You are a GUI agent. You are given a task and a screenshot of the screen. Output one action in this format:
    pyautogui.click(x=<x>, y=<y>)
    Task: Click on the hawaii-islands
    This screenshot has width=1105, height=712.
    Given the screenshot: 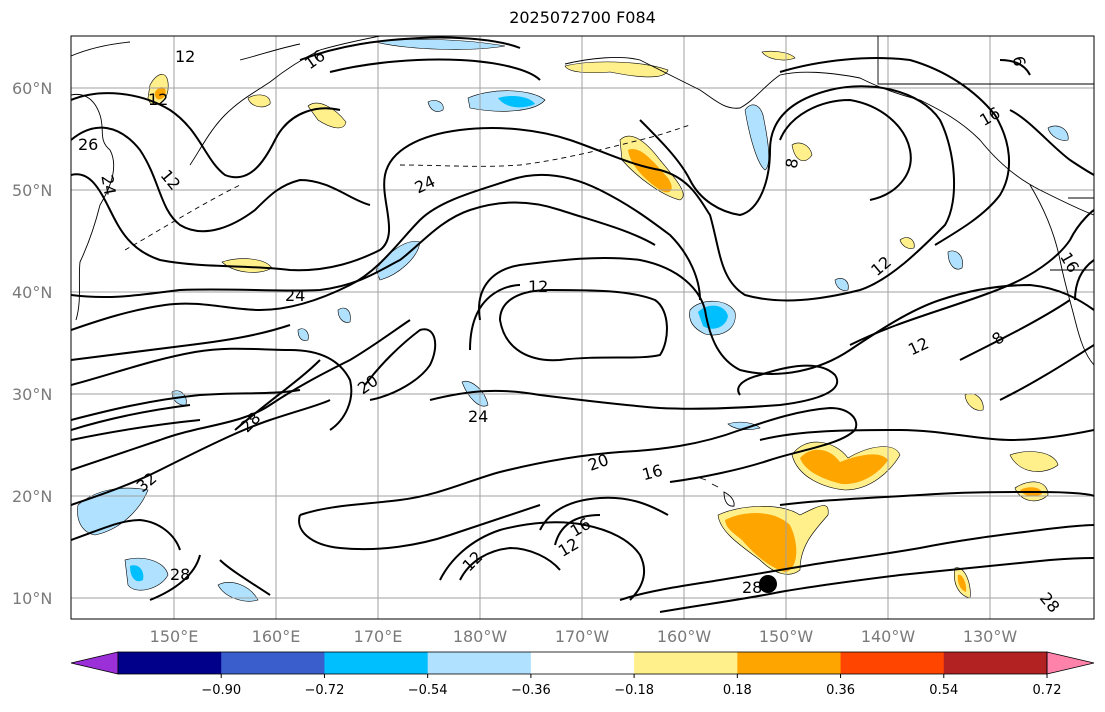 What is the action you would take?
    pyautogui.click(x=717, y=492)
    